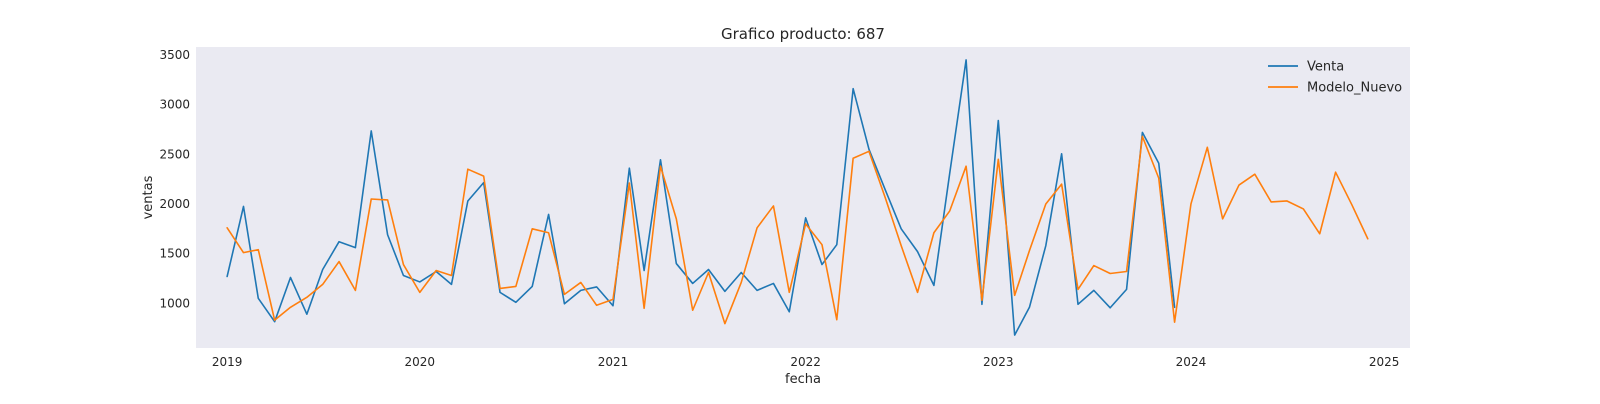  What do you see at coordinates (174, 105) in the screenshot?
I see `y-tick-label: 3000` at bounding box center [174, 105].